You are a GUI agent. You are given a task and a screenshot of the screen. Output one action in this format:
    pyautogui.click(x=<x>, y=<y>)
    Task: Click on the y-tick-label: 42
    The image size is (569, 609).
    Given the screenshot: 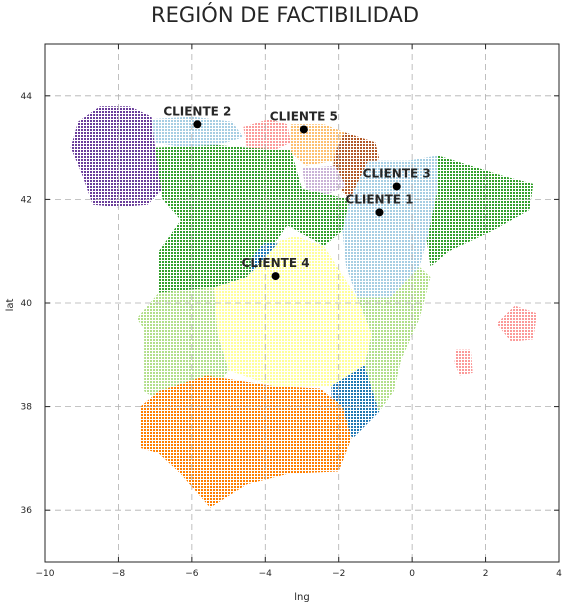 What is the action you would take?
    pyautogui.click(x=26, y=200)
    